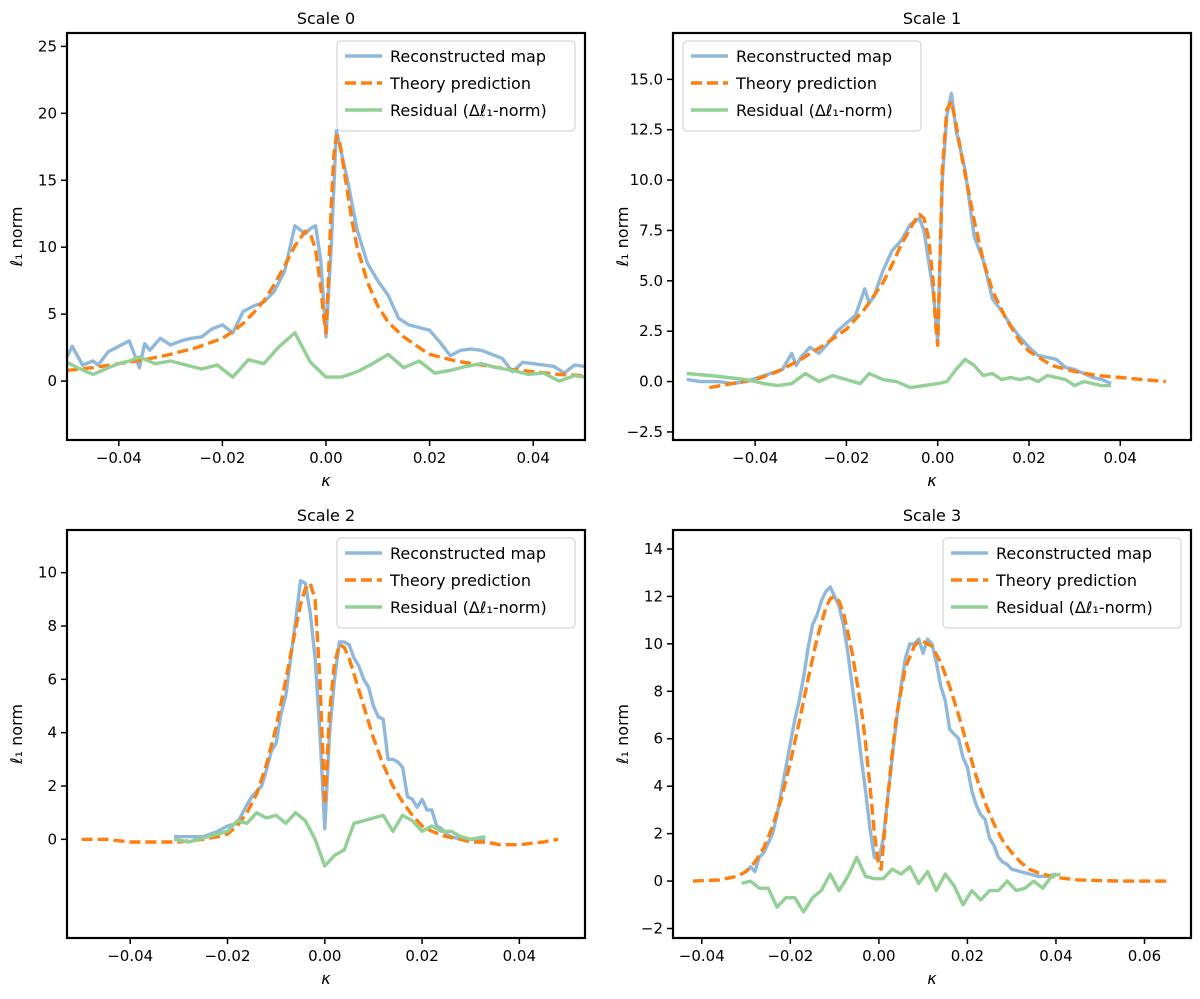  I want to click on y-tick-label: 25, so click(47, 46).